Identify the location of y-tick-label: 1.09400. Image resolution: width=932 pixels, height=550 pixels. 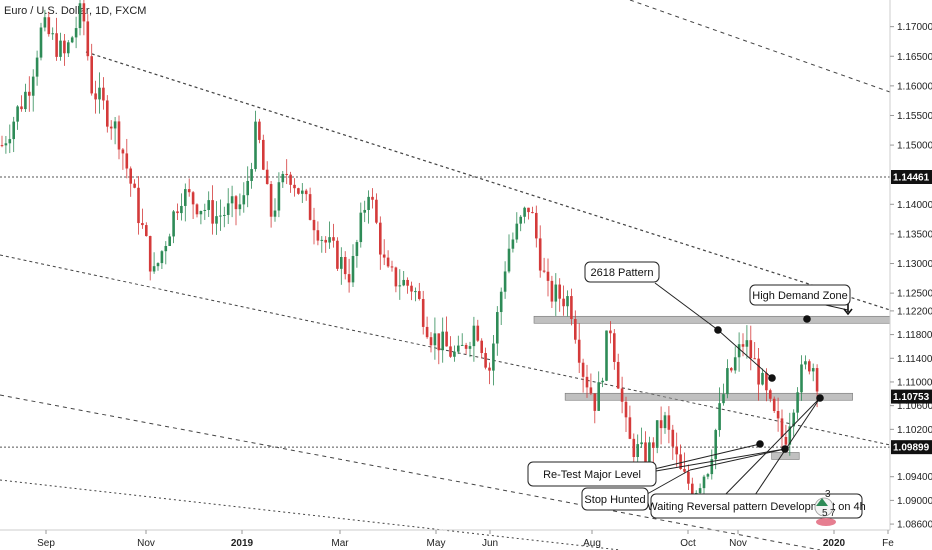
(914, 477).